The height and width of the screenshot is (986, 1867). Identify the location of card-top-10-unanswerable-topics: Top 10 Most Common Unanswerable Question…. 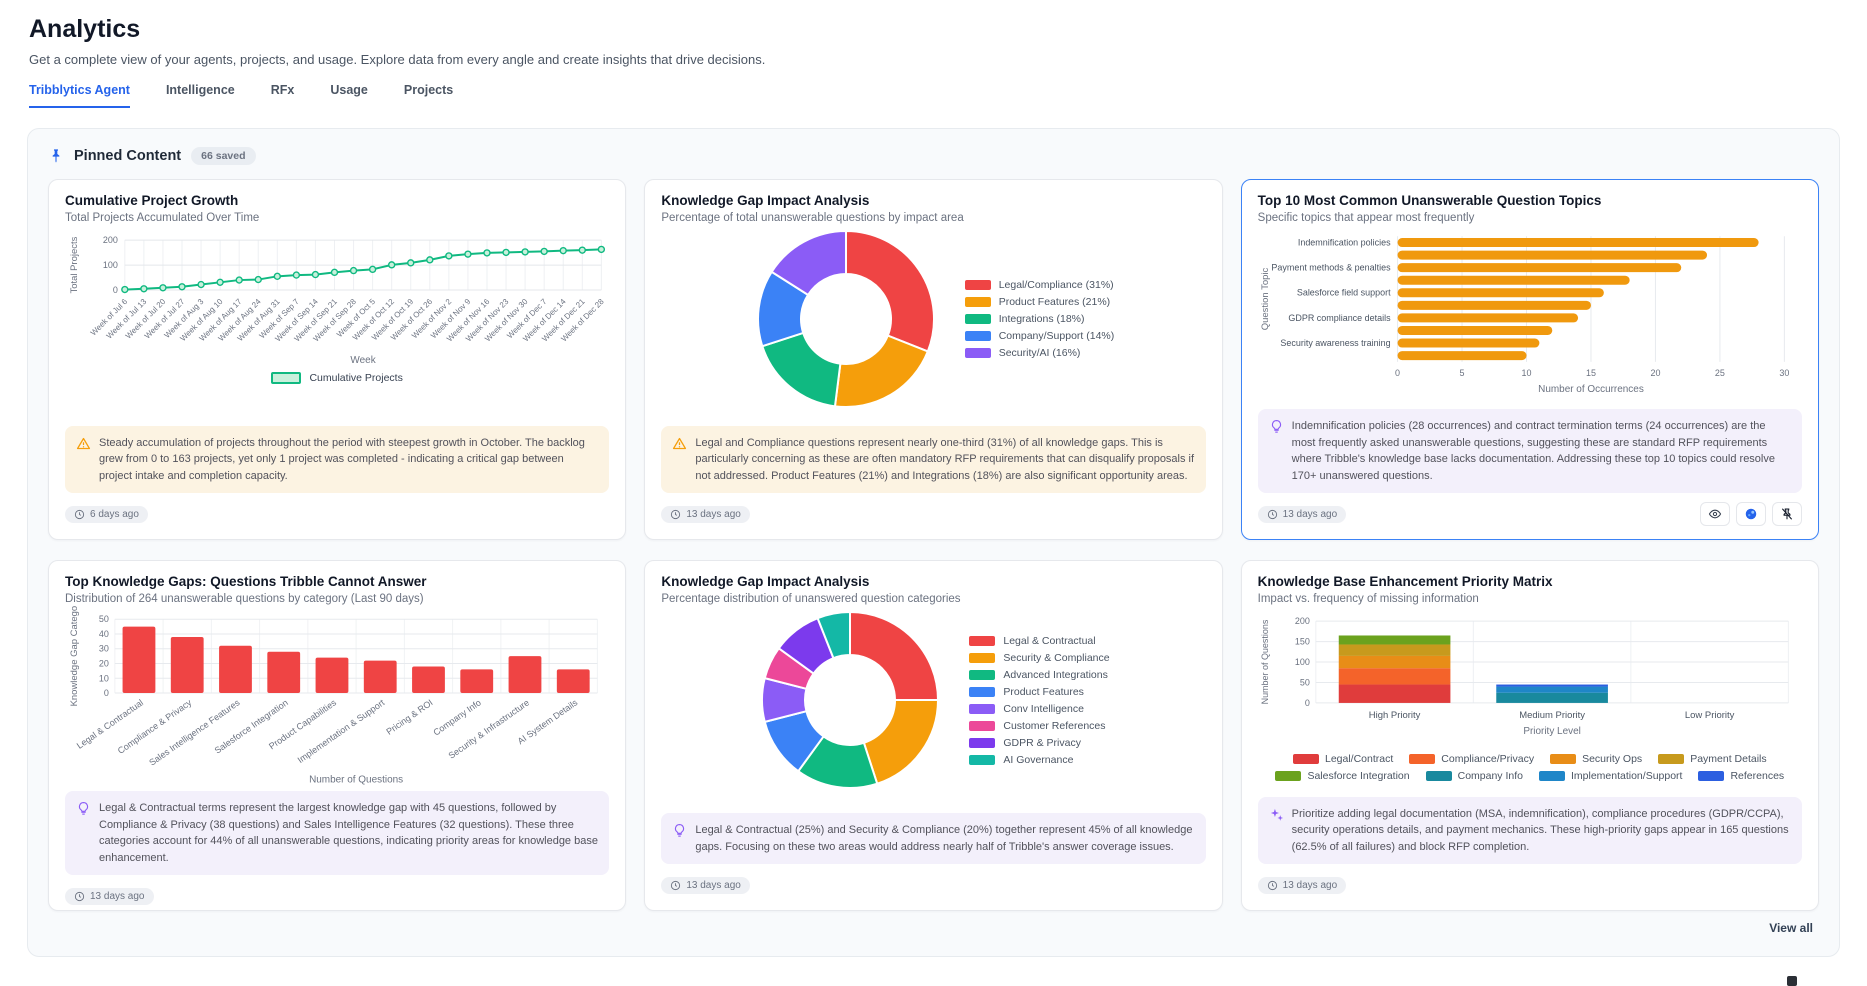
(1529, 359).